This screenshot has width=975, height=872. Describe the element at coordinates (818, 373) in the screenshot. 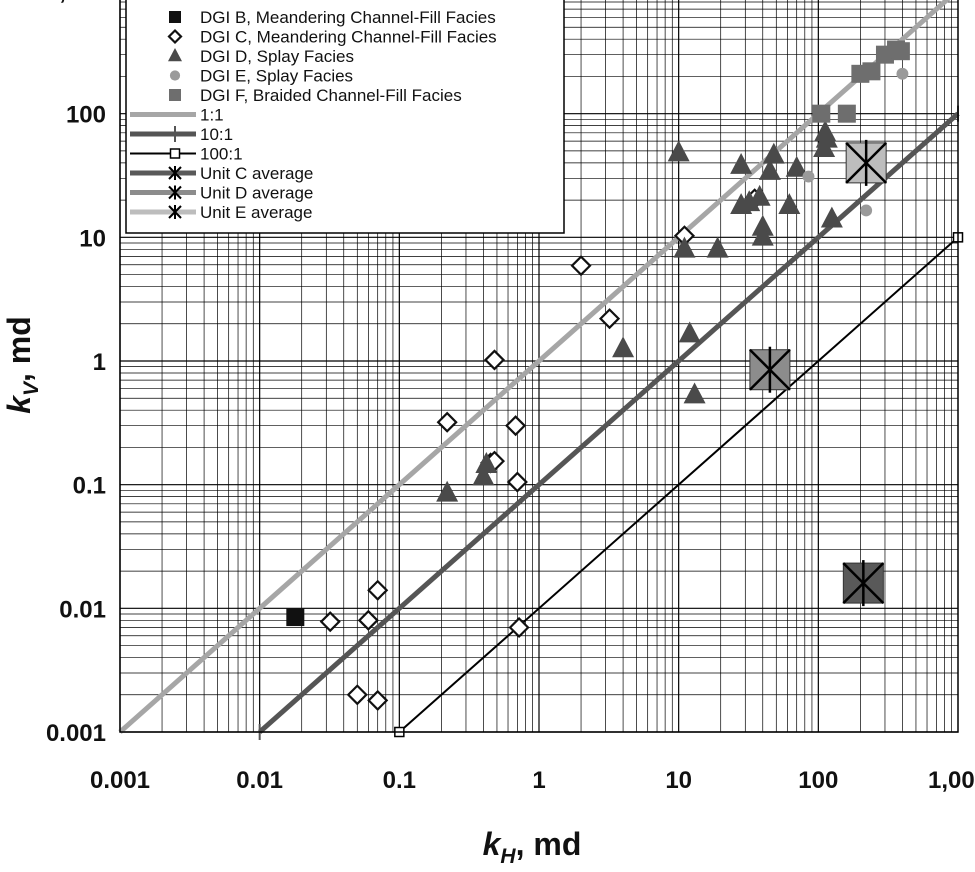

I see `average-markers` at that location.